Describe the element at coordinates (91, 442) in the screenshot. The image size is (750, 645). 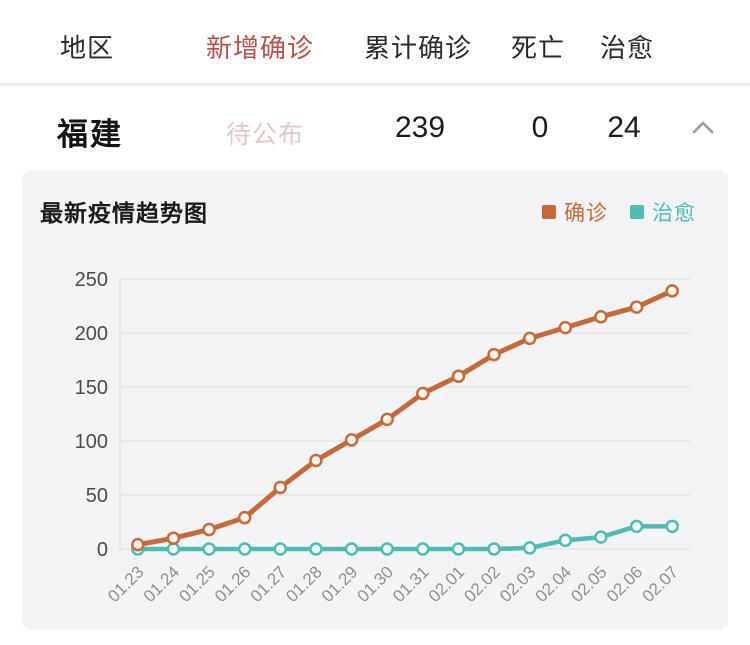
I see `svg-text: 100` at that location.